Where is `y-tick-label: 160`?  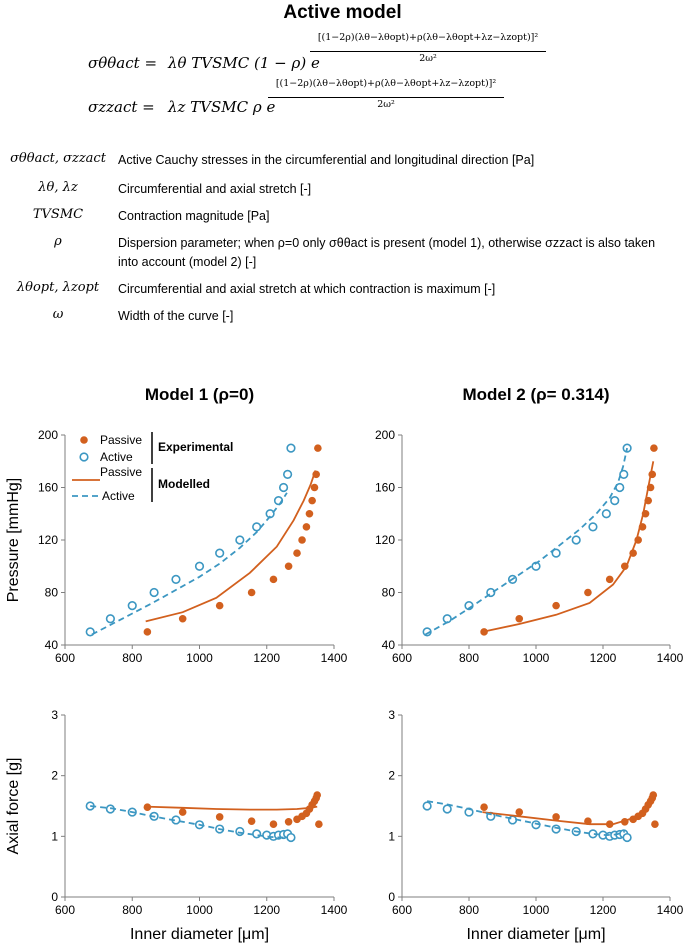 y-tick-label: 160 is located at coordinates (48, 488).